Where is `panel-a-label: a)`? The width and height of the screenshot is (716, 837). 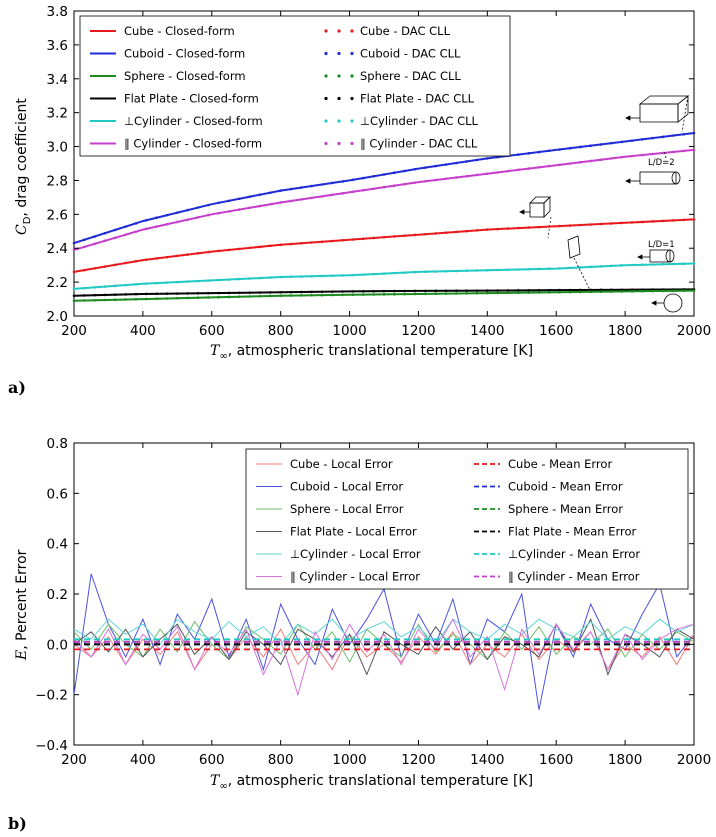
panel-a-label: a) is located at coordinates (17, 387).